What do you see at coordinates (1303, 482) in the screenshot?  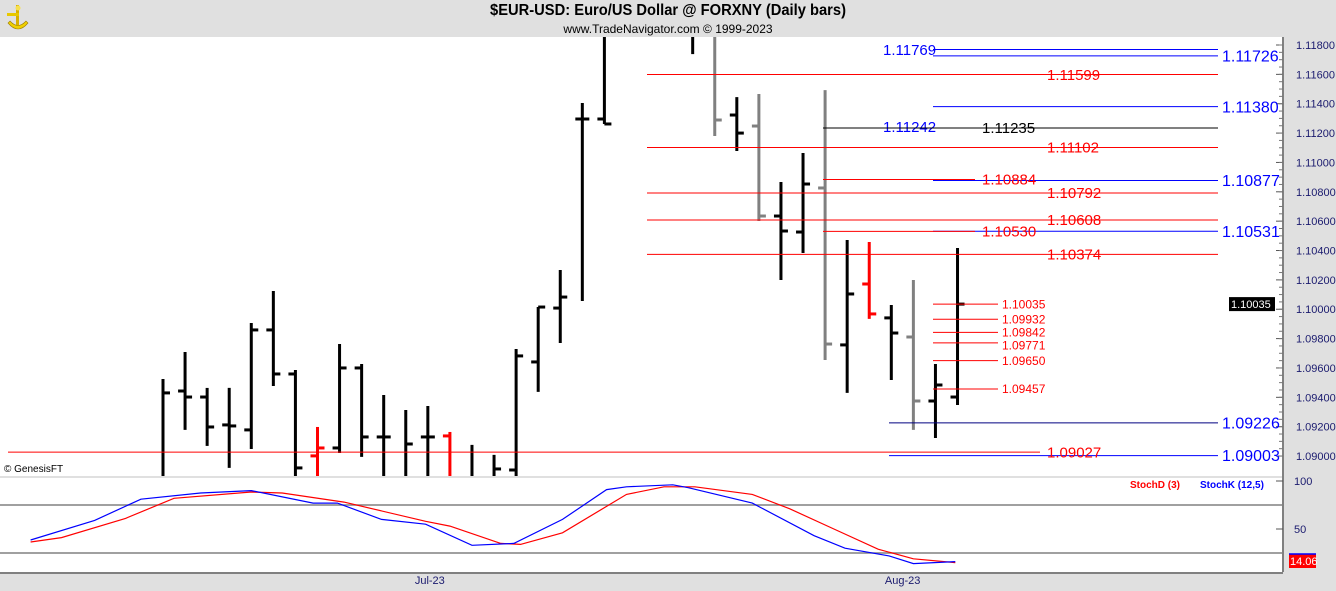 I see `stoch-tick-label: 100` at bounding box center [1303, 482].